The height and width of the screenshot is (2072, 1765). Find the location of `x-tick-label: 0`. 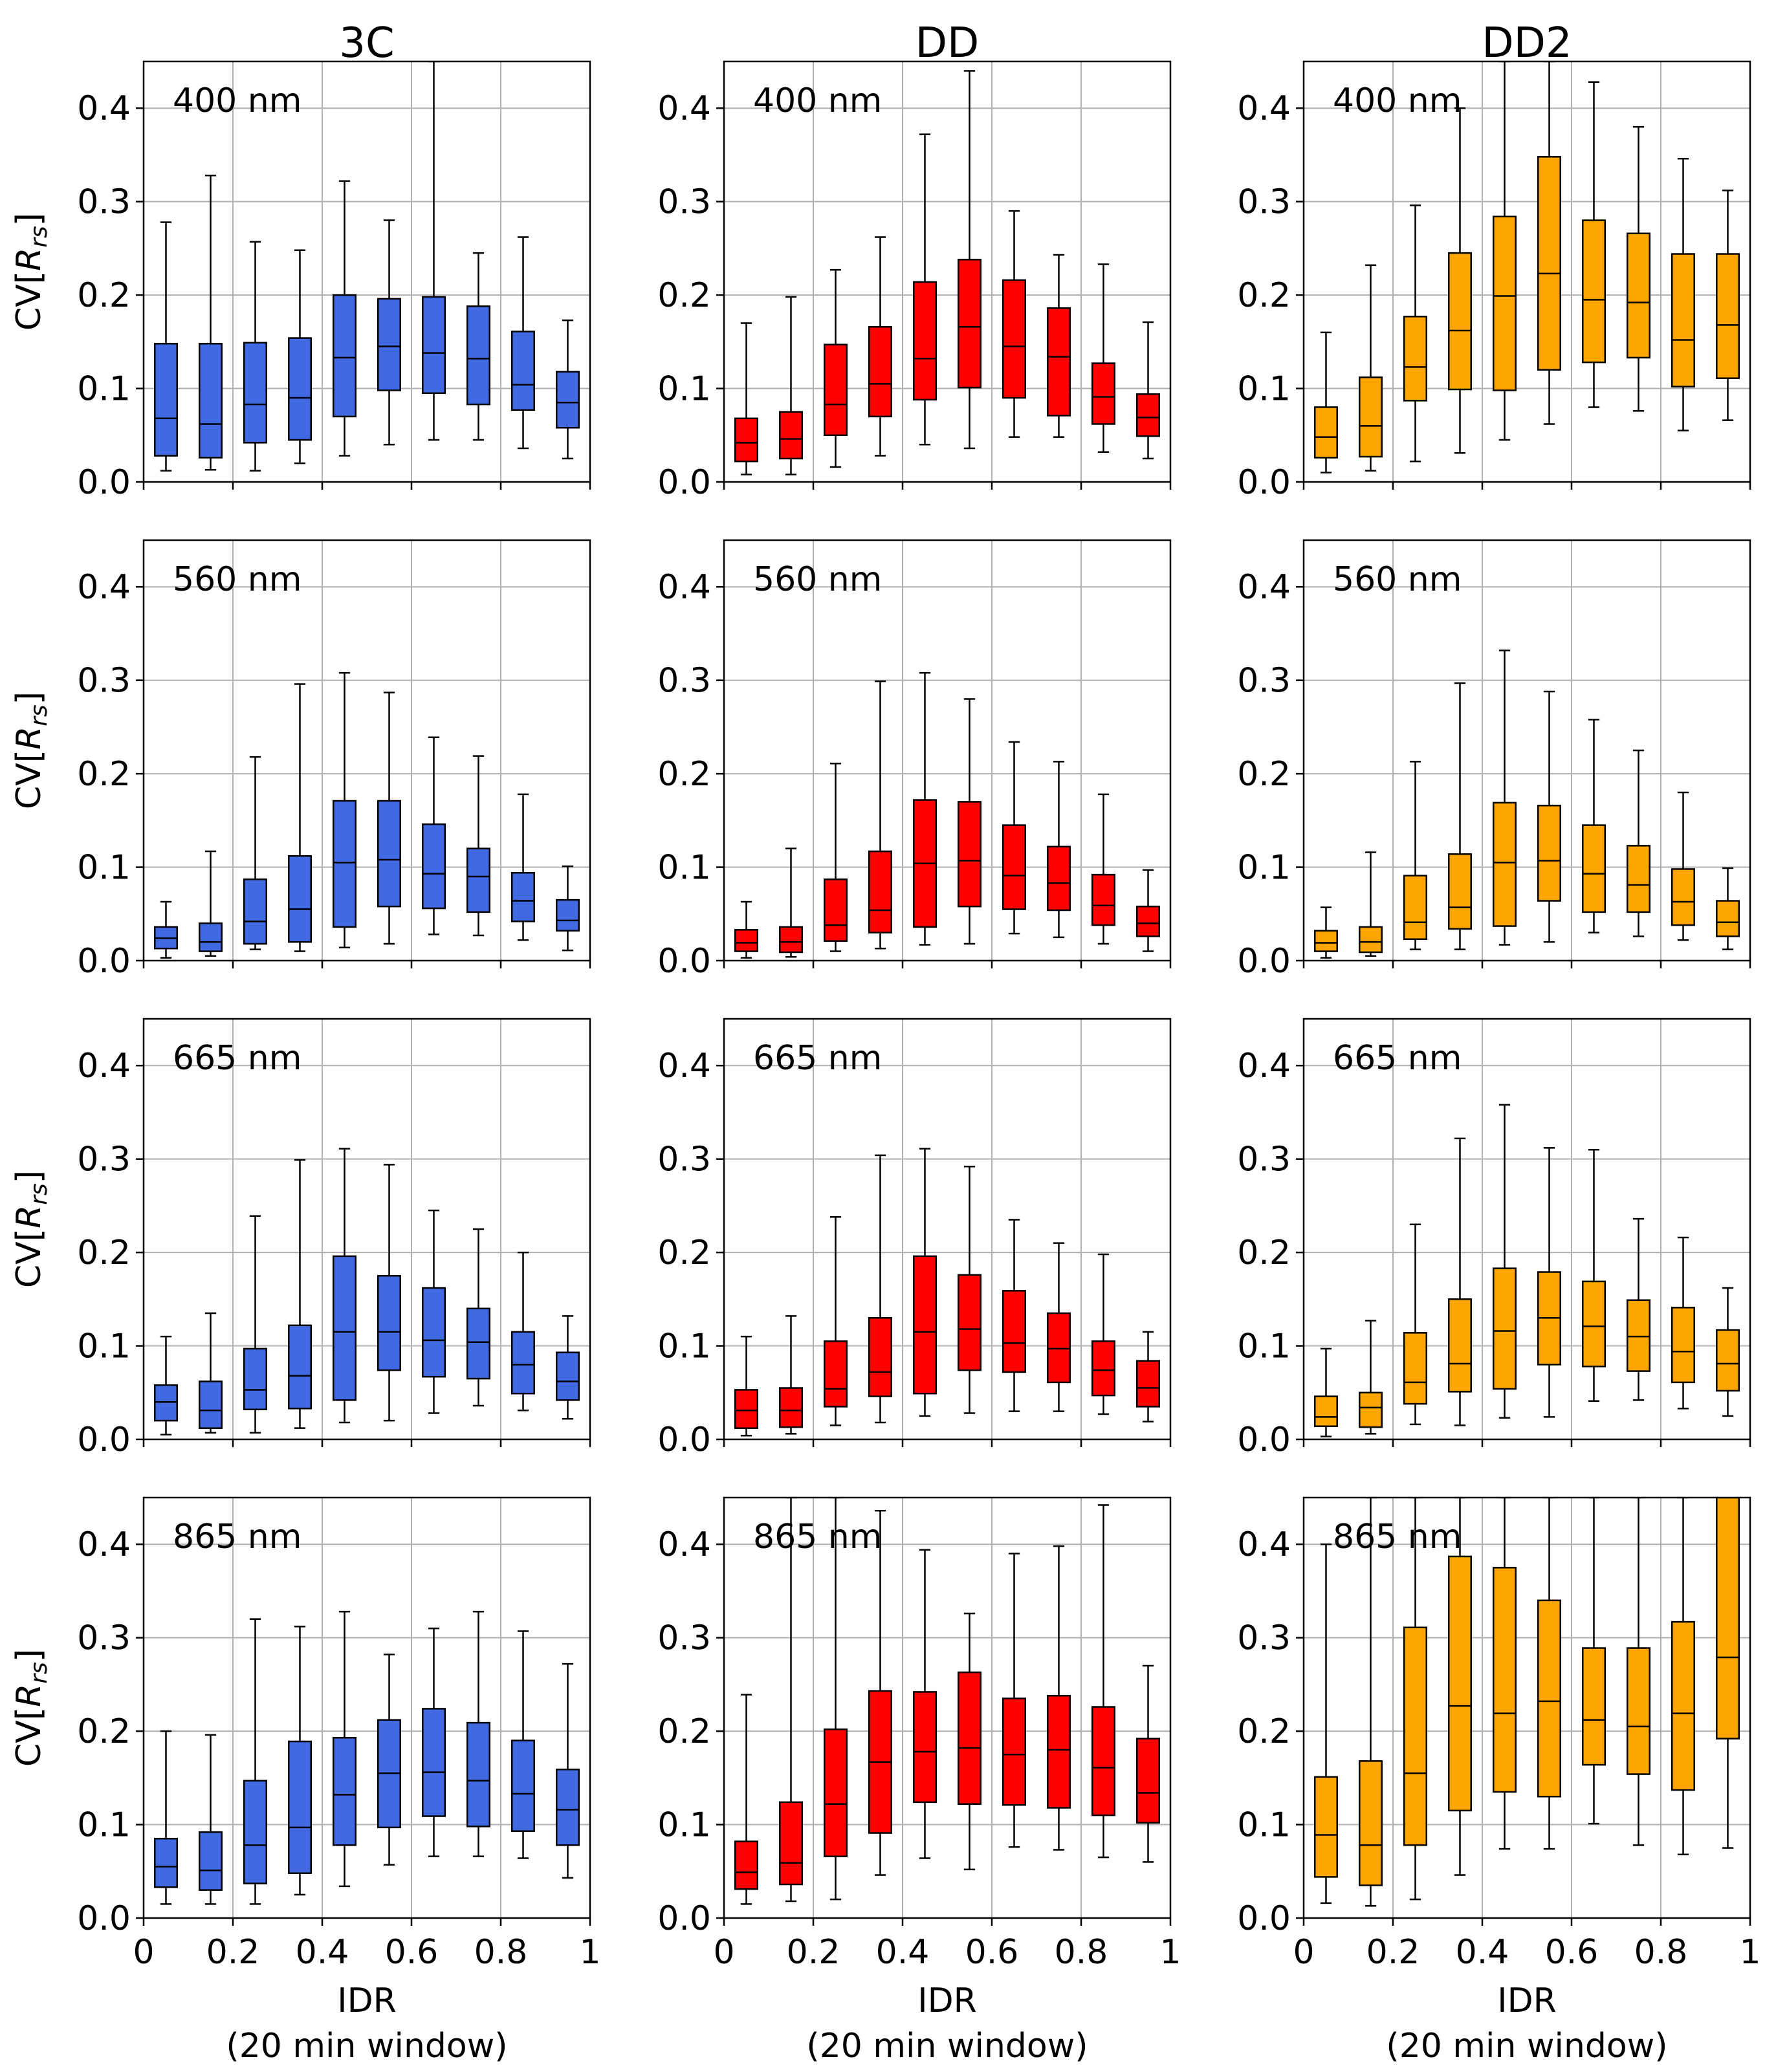

x-tick-label: 0 is located at coordinates (143, 1952).